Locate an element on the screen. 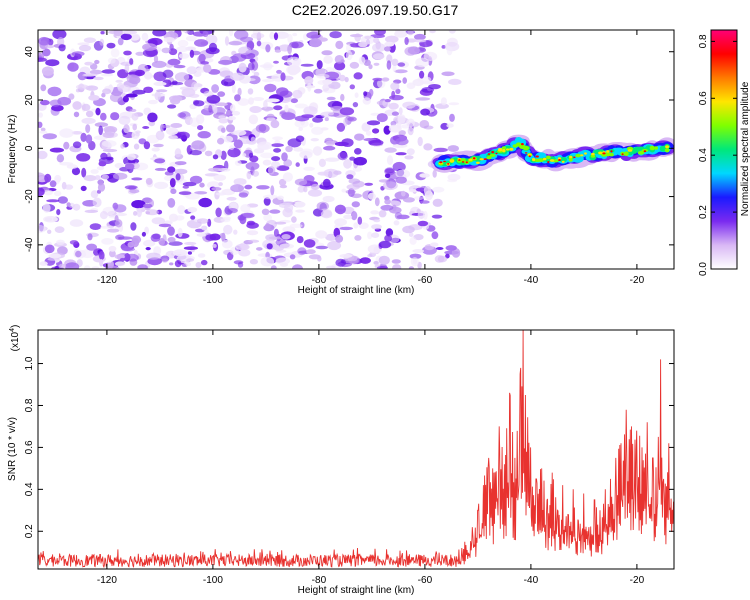  colorbar-frame is located at coordinates (724, 149).